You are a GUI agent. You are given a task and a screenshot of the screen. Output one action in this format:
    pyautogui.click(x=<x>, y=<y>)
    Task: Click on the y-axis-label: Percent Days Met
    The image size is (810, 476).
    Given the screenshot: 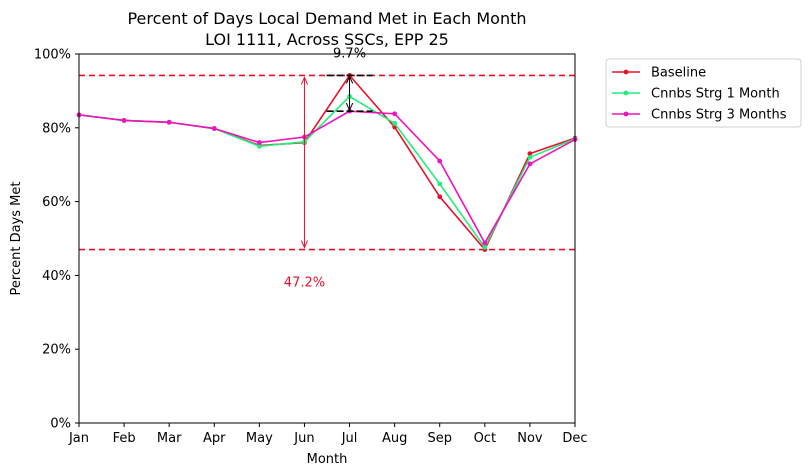 What is the action you would take?
    pyautogui.click(x=16, y=239)
    